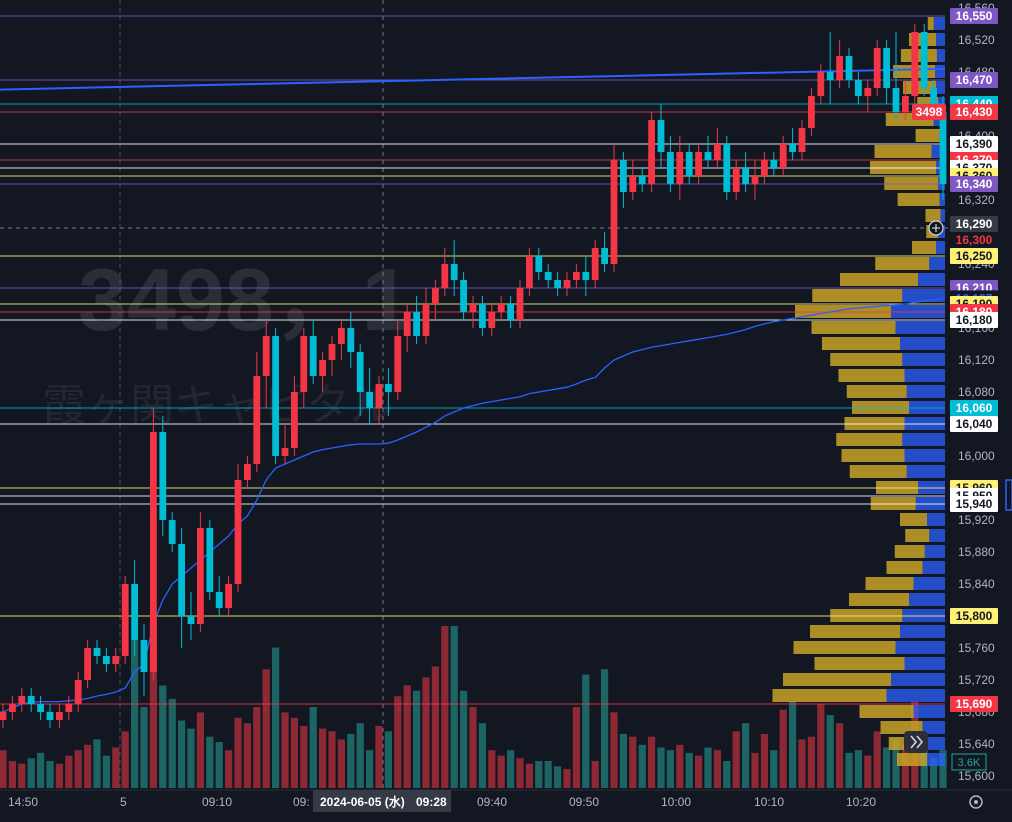 Image resolution: width=1012 pixels, height=822 pixels. Describe the element at coordinates (974, 616) in the screenshot. I see `price-label-text: 15,800` at that location.